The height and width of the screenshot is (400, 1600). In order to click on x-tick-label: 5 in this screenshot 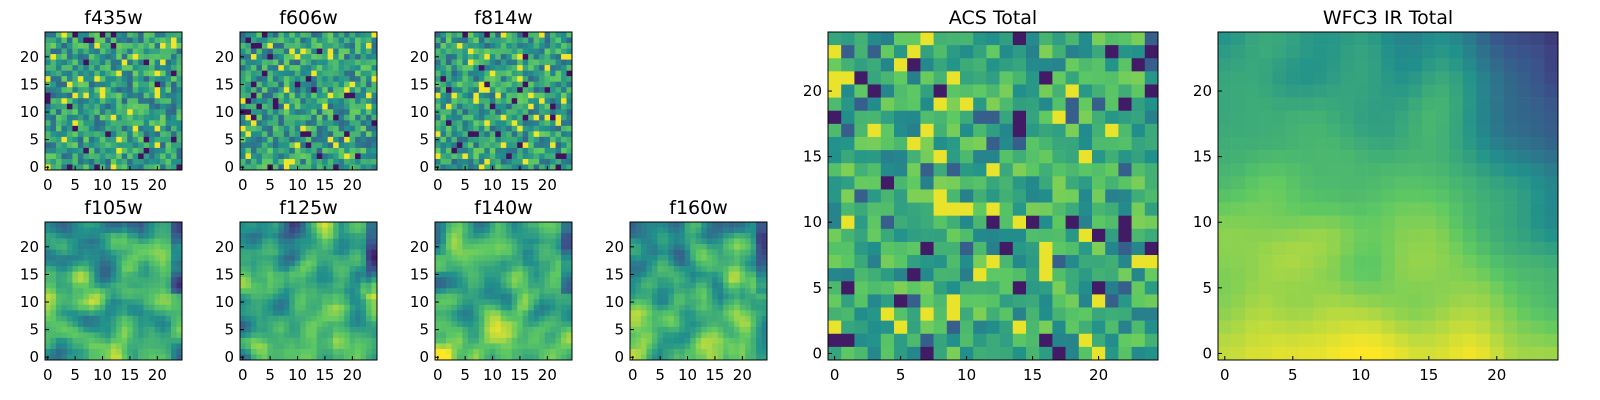, I will do `click(75, 185)`.